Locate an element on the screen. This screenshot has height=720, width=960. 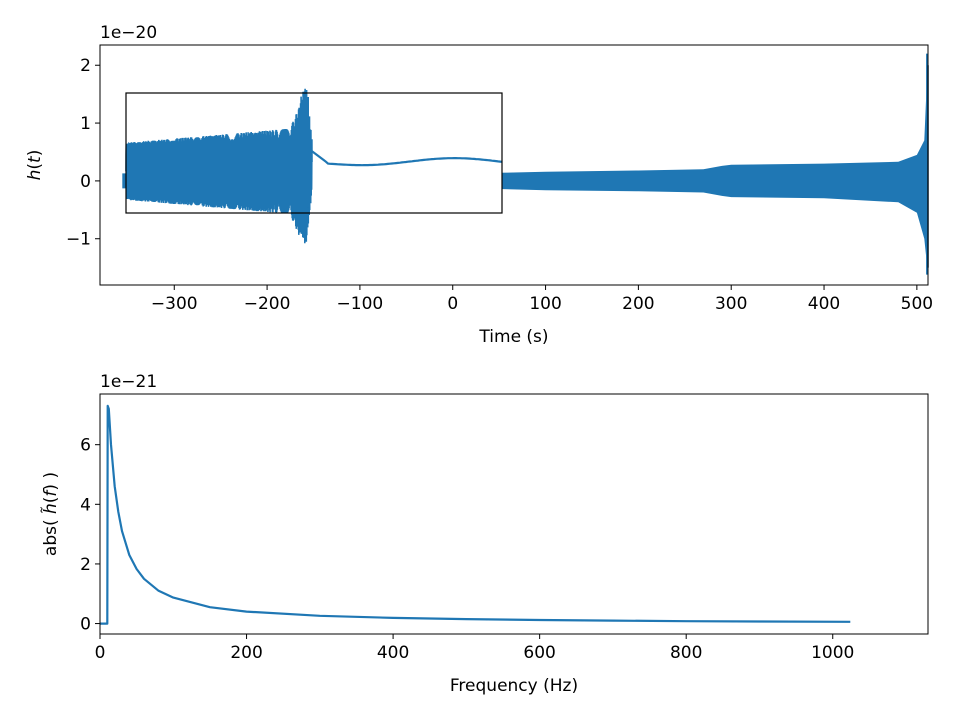
time-y-tick-label: −1 is located at coordinates (78, 240).